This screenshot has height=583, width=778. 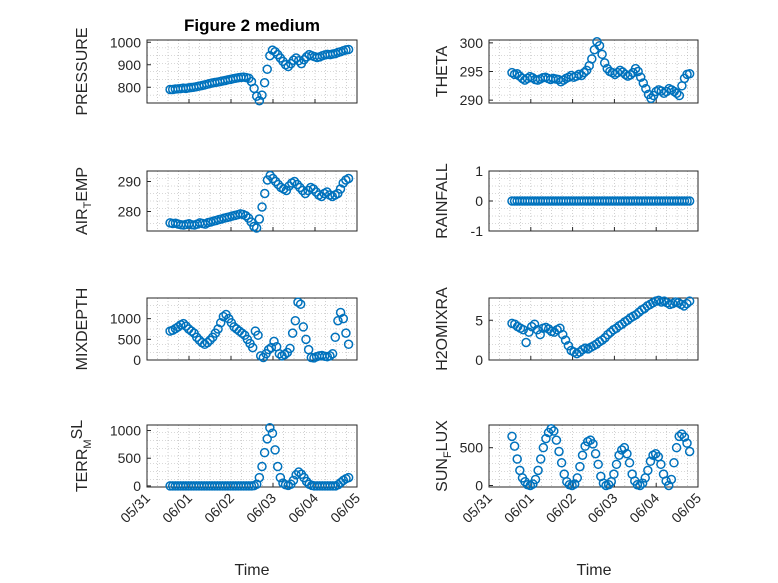 I want to click on x-axis-label-right: Time, so click(x=594, y=570).